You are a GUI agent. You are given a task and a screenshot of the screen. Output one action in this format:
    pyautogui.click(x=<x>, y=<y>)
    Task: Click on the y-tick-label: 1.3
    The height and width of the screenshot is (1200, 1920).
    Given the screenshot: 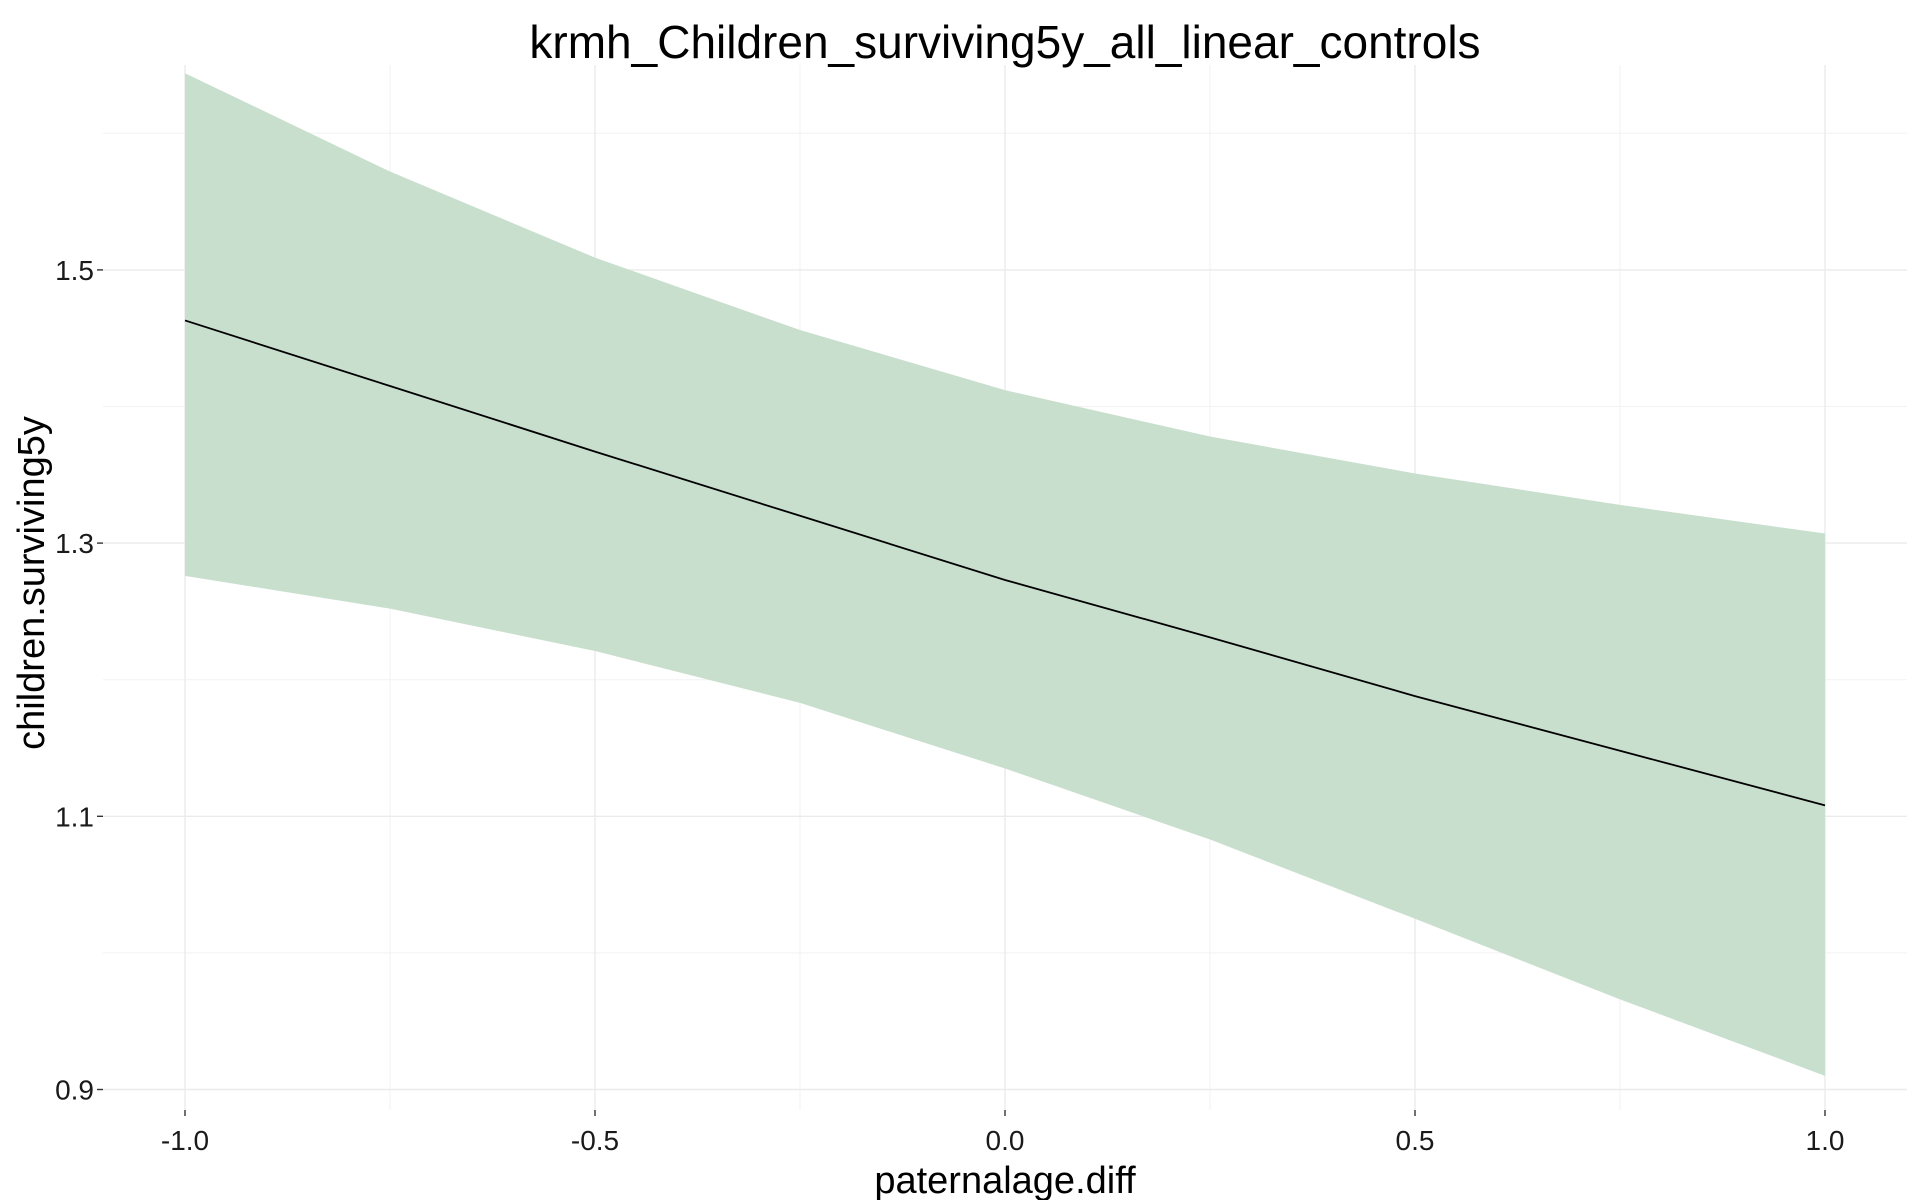 What is the action you would take?
    pyautogui.click(x=74, y=543)
    